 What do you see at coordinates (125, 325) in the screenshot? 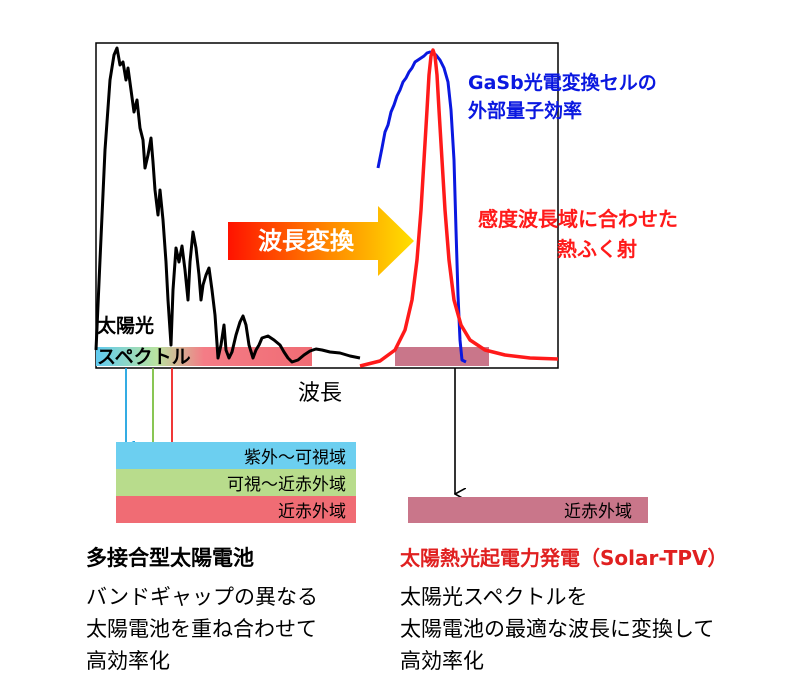
I see `sun-label-line1: 太陽光` at bounding box center [125, 325].